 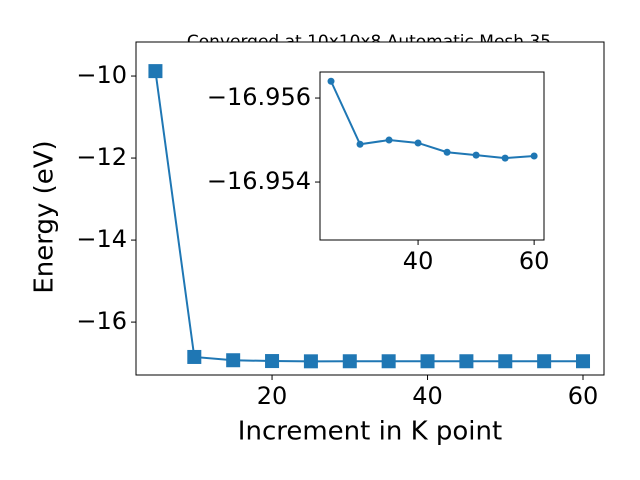 I want to click on x-axis-label: Increment in K point, so click(x=370, y=432).